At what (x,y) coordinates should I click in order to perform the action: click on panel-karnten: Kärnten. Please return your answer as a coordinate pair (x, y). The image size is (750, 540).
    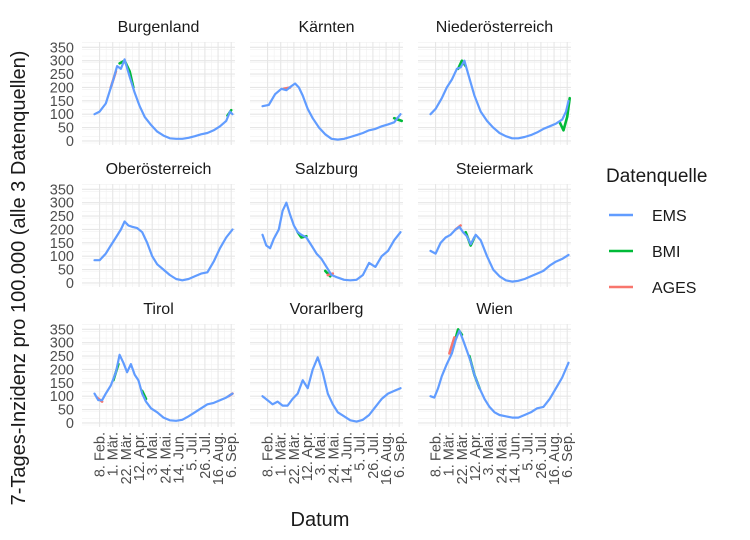
    Looking at the image, I should click on (327, 82).